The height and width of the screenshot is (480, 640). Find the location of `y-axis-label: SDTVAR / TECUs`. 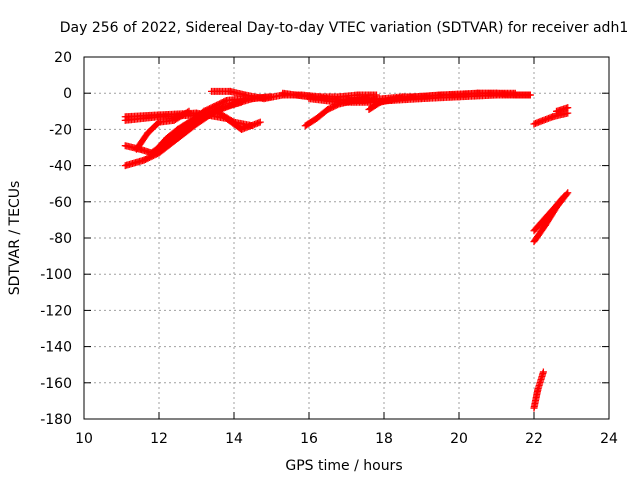

y-axis-label: SDTVAR / TECUs is located at coordinates (15, 238).